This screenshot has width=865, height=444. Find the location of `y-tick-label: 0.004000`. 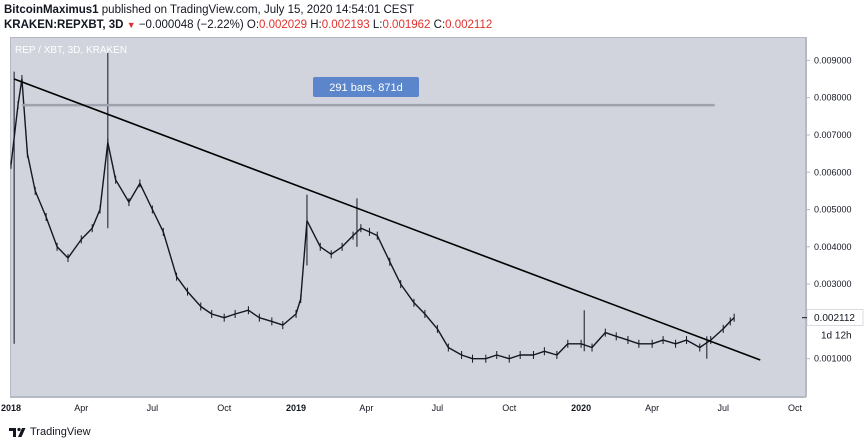

y-tick-label: 0.004000 is located at coordinates (833, 247).